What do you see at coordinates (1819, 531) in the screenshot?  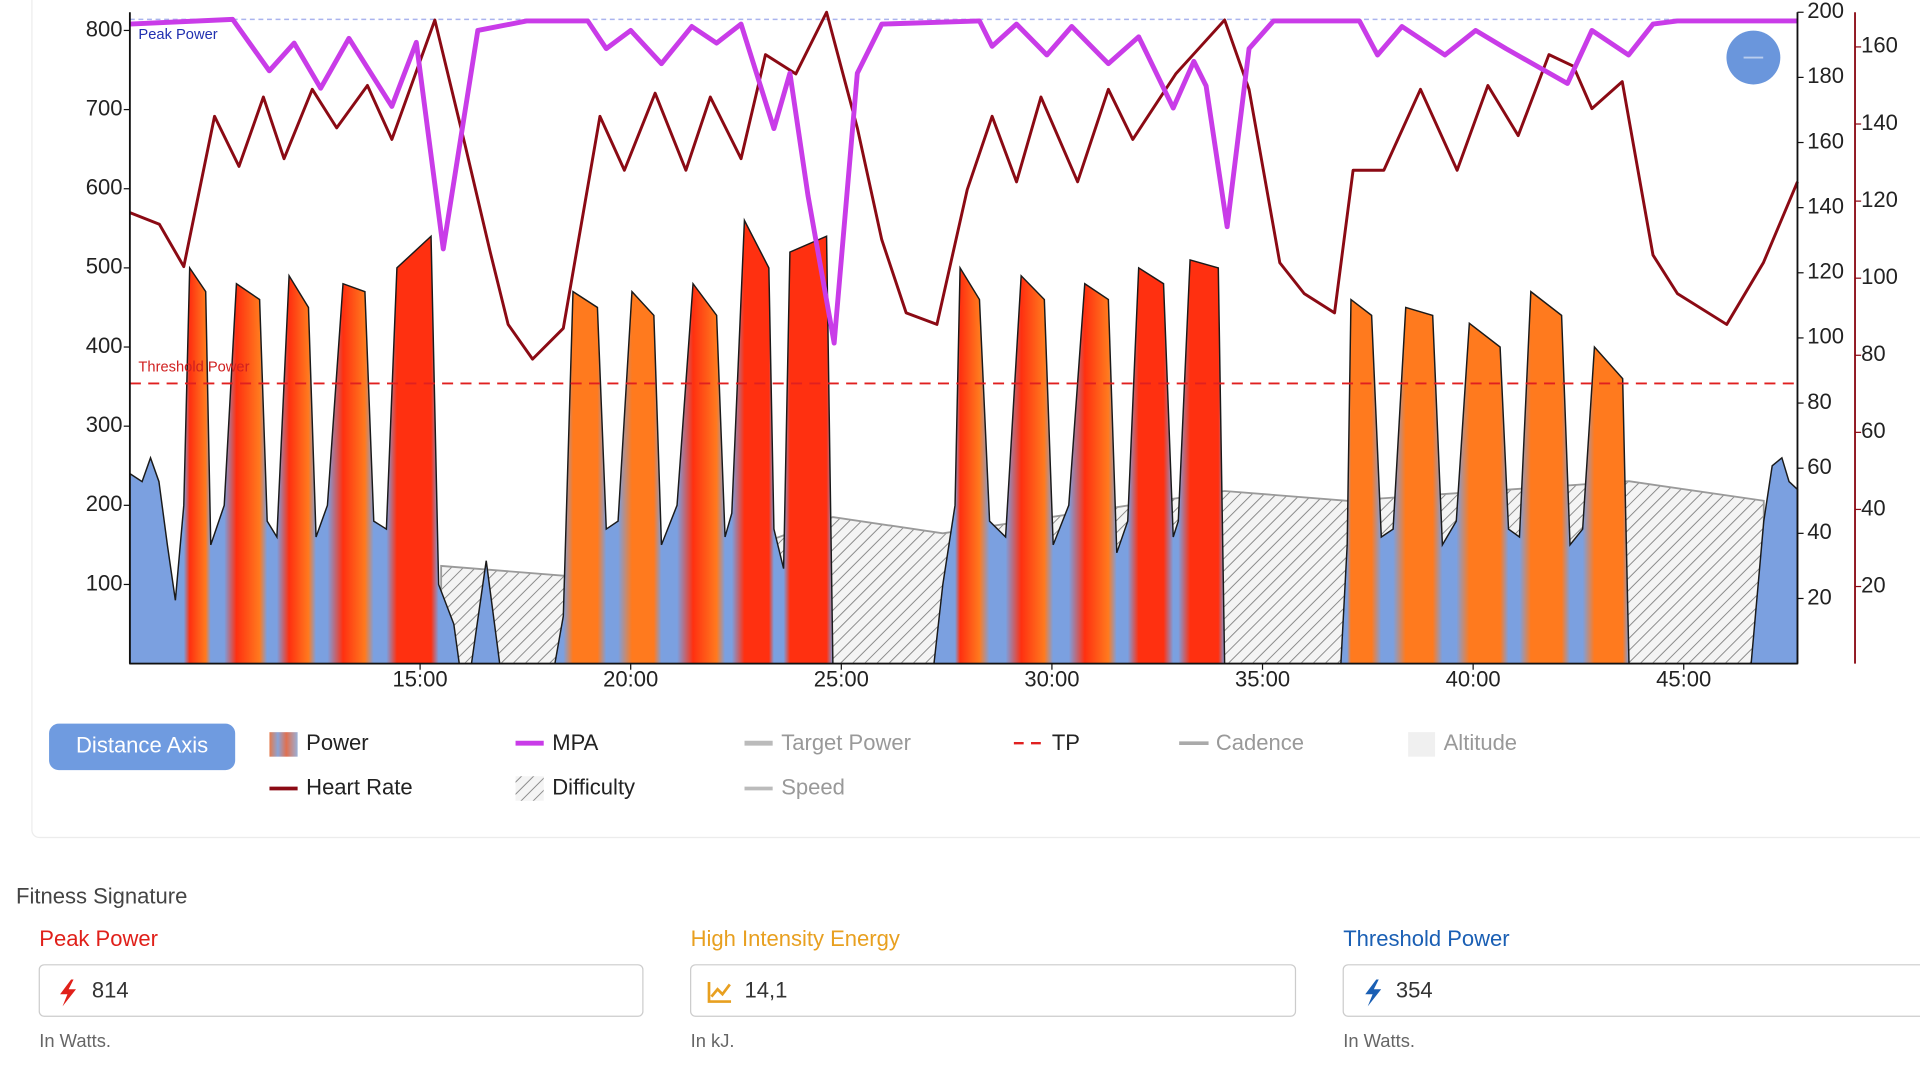 I see `y2-tick-label: 40` at bounding box center [1819, 531].